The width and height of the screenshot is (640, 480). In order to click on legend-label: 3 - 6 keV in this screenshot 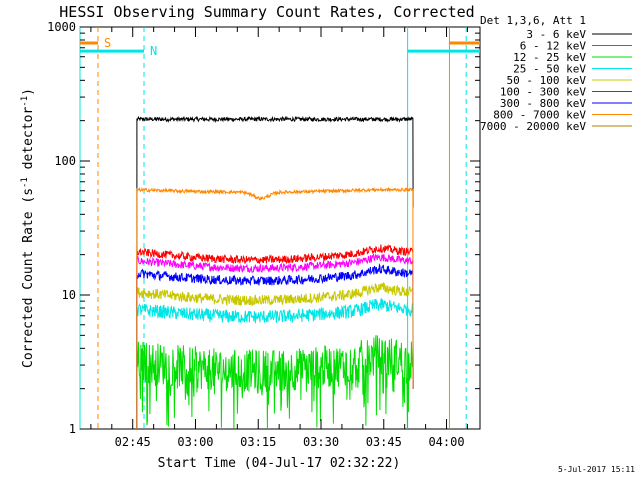, I will do `click(556, 34)`.